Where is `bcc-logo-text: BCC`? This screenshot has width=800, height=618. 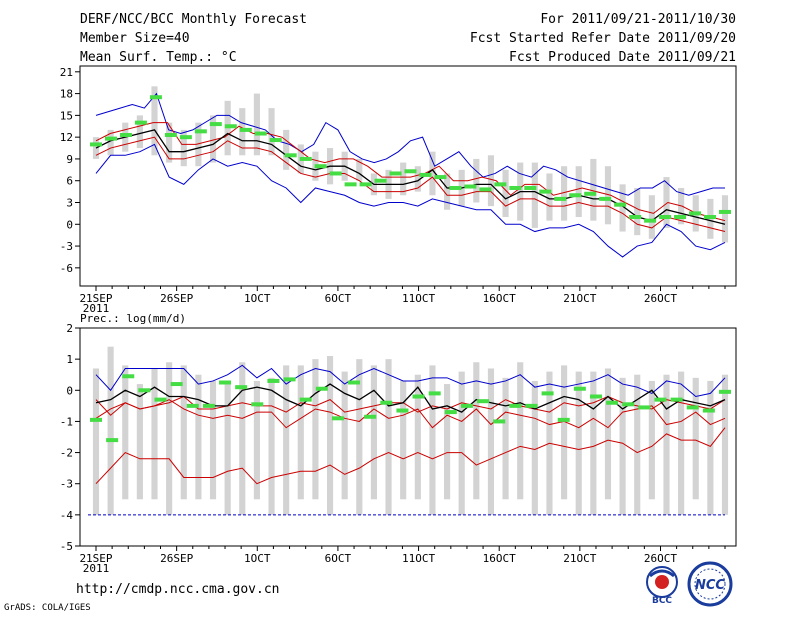
bcc-logo-text: BCC is located at coordinates (662, 601).